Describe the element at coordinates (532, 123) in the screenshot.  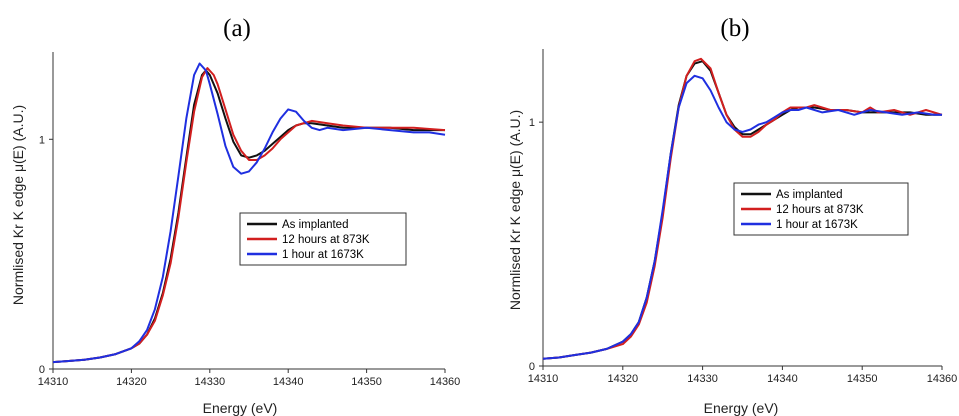
I see `panel-b-y-tick-label: 1` at that location.